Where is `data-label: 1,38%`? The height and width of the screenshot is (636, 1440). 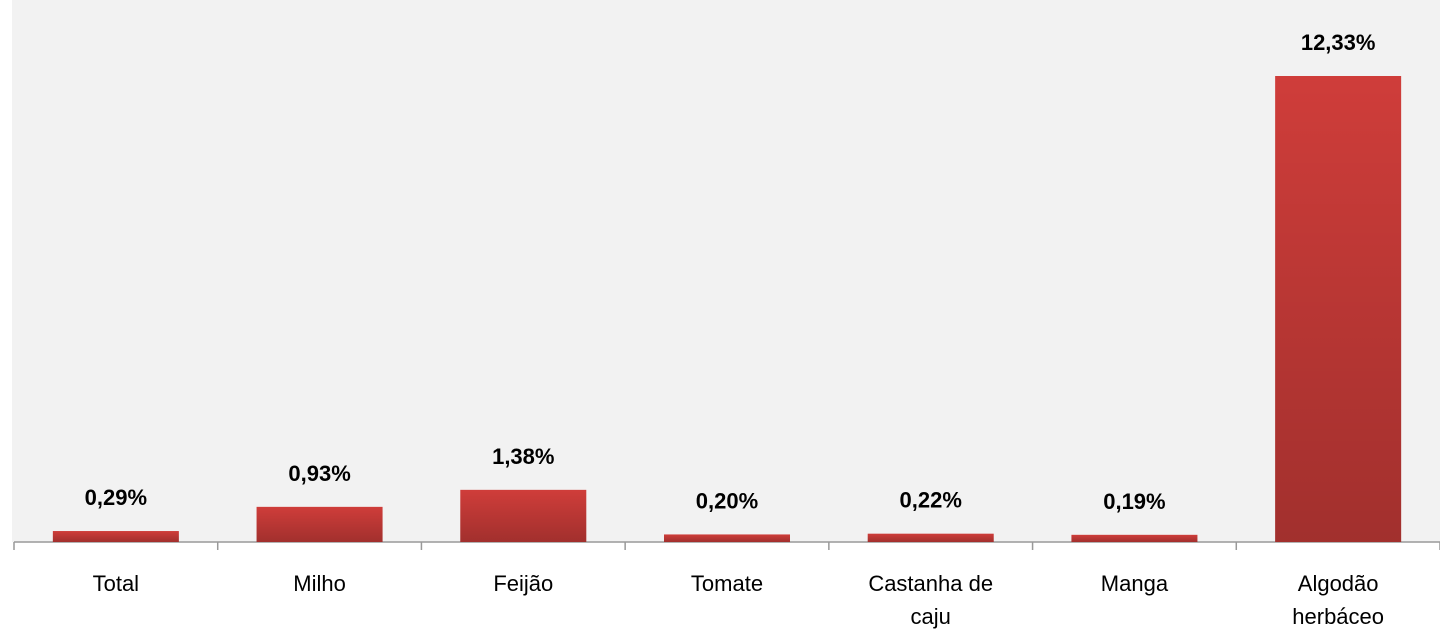
data-label: 1,38% is located at coordinates (523, 456).